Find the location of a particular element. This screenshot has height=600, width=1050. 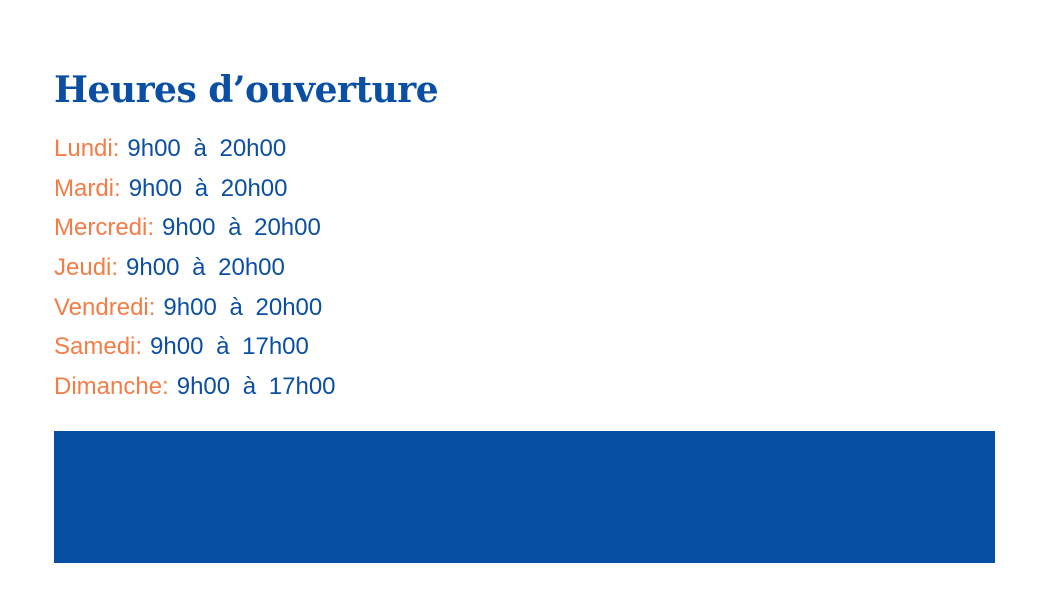

schedule-row-friday: Vendredi: 9h00 à 20h00 is located at coordinates (195, 311).